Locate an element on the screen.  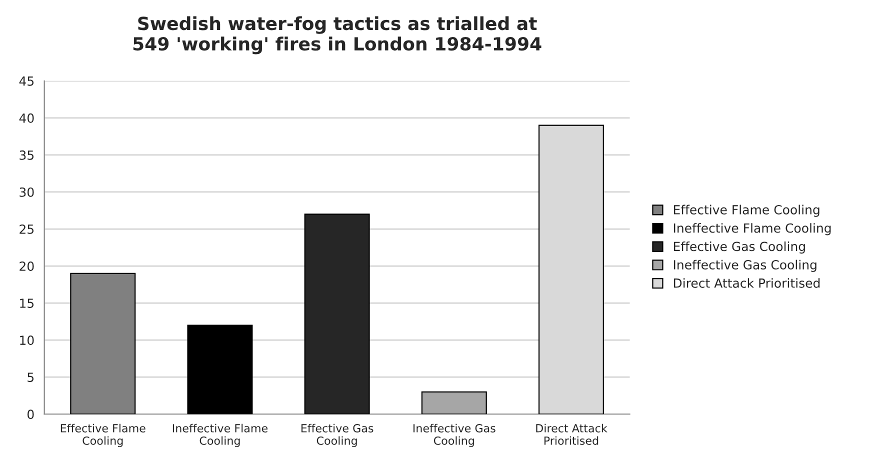
legend-label: Direct Attack Prioritised is located at coordinates (747, 283).